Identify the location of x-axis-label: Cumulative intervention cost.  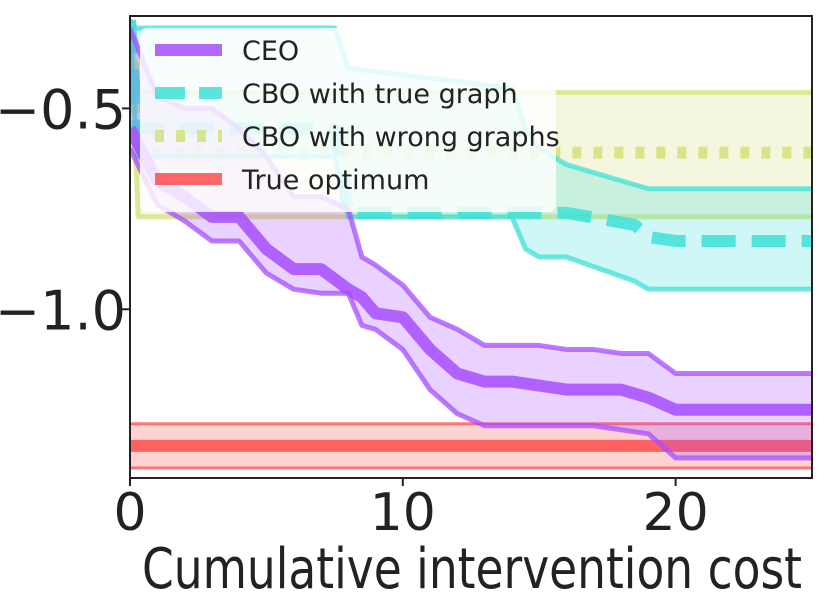
(472, 569).